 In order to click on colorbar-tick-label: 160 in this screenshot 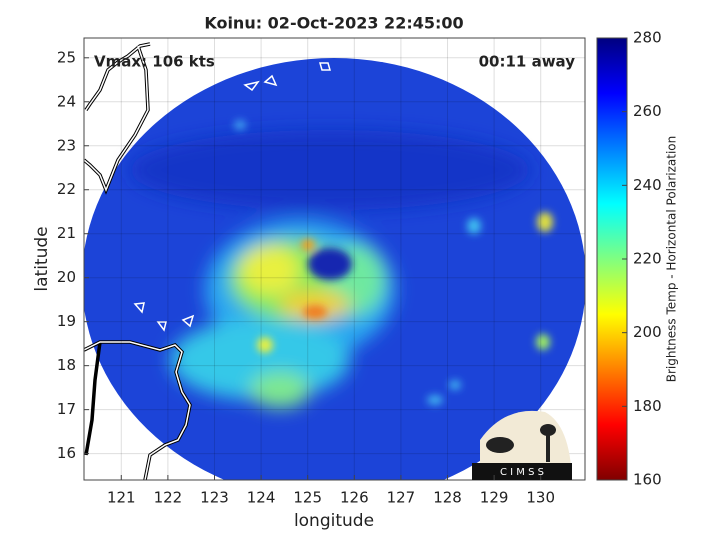, I will do `click(647, 480)`.